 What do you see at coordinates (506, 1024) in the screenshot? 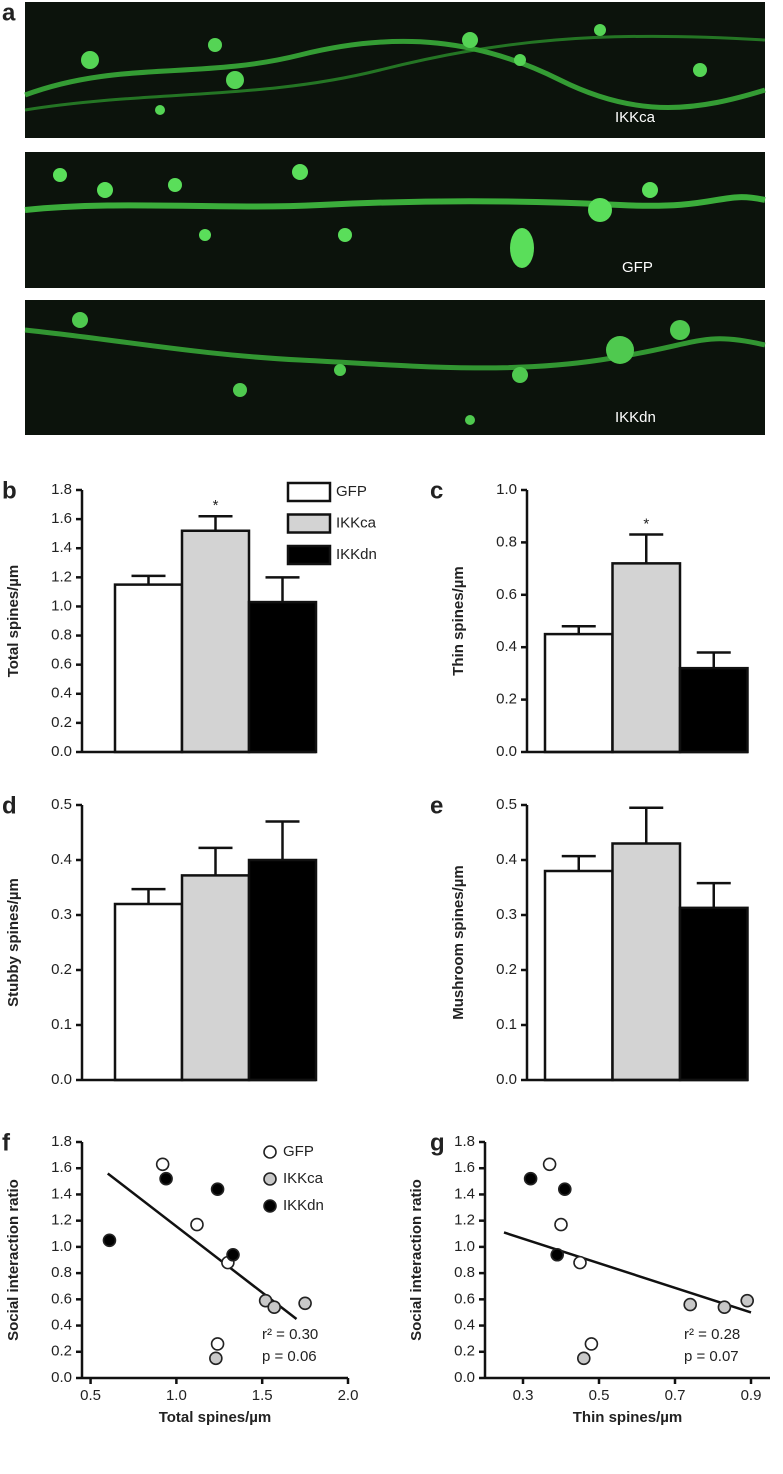
I see `y-tick-label: 0.1` at bounding box center [506, 1024].